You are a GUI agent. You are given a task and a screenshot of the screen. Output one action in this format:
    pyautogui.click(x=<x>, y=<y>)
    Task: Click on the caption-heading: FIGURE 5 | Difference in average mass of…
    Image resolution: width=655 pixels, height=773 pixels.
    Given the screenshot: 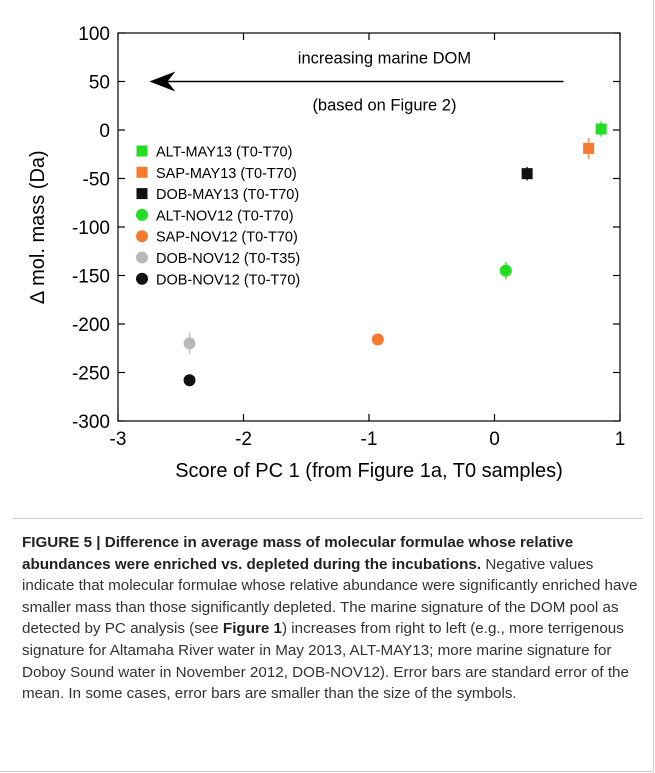 What is the action you would take?
    pyautogui.click(x=298, y=553)
    